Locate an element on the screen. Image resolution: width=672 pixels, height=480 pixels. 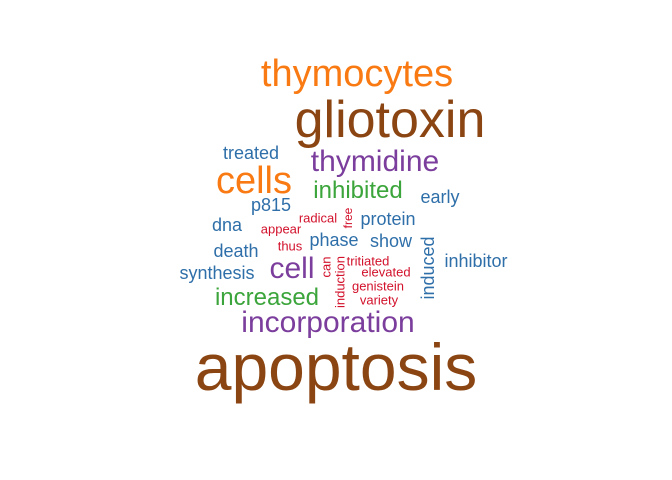
word-phase: phase is located at coordinates (334, 240).